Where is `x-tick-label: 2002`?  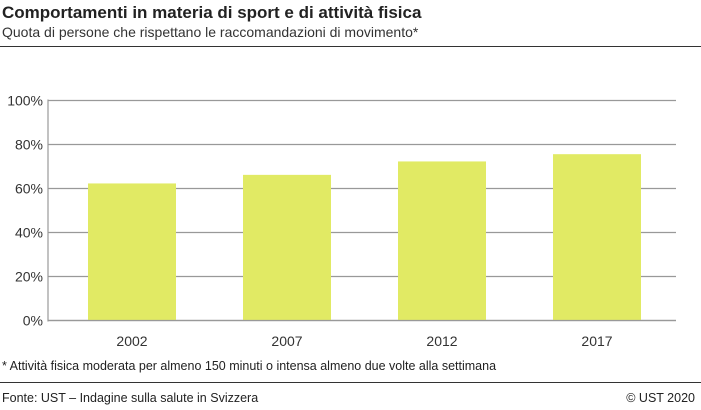 x-tick-label: 2002 is located at coordinates (131, 341).